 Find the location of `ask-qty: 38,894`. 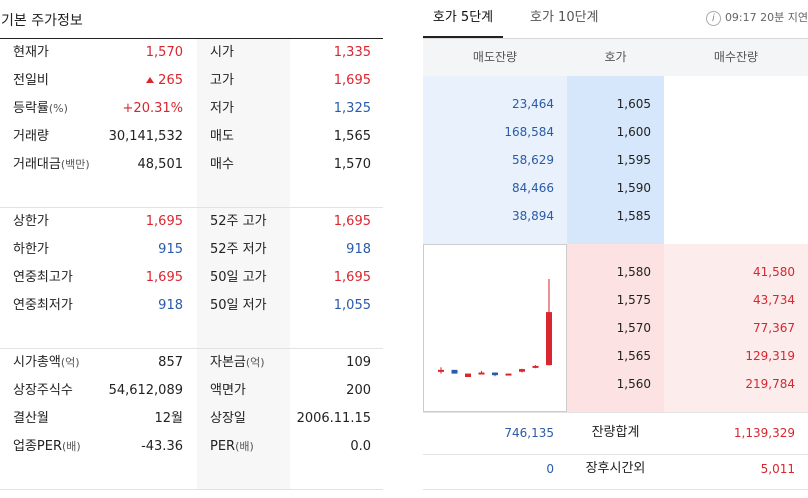

ask-qty: 38,894 is located at coordinates (533, 216).